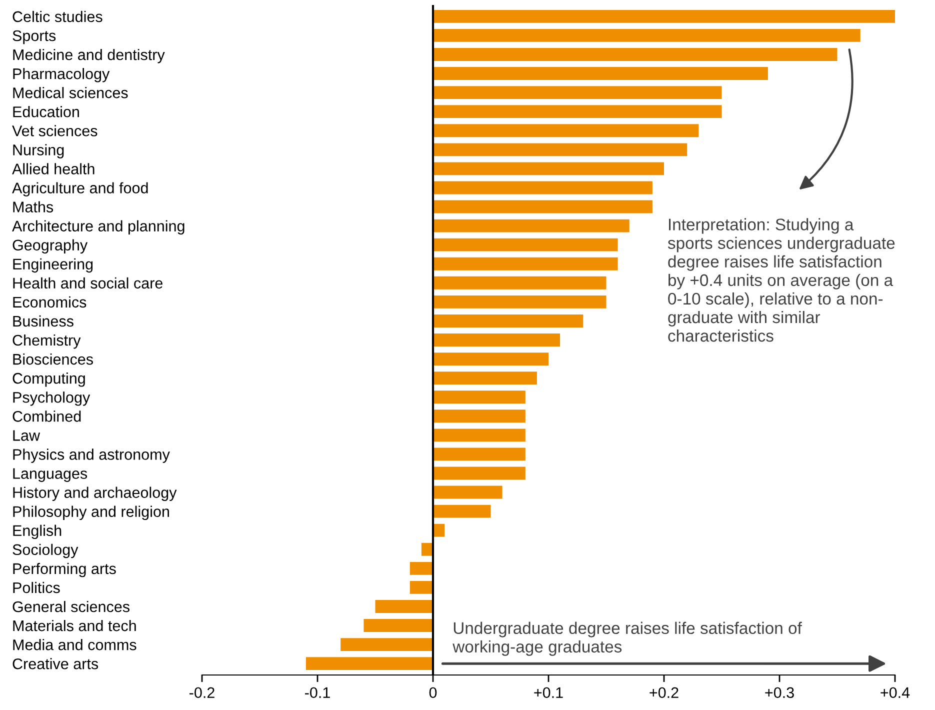 The width and height of the screenshot is (935, 710). I want to click on y-tick-label: Physics and astronomy, so click(91, 455).